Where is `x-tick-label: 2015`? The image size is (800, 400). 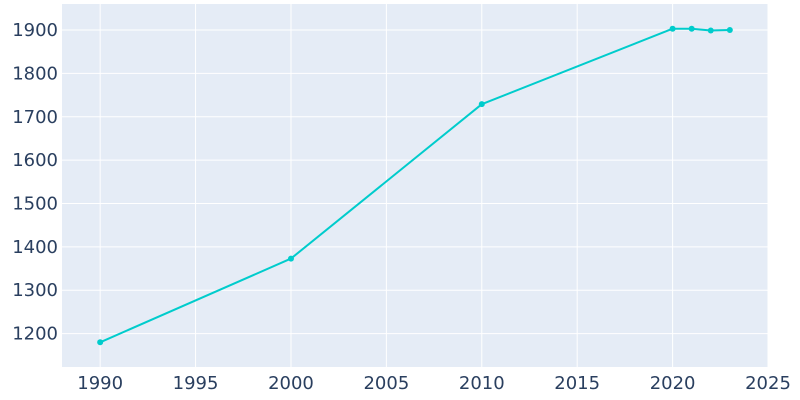 x-tick-label: 2015 is located at coordinates (577, 383).